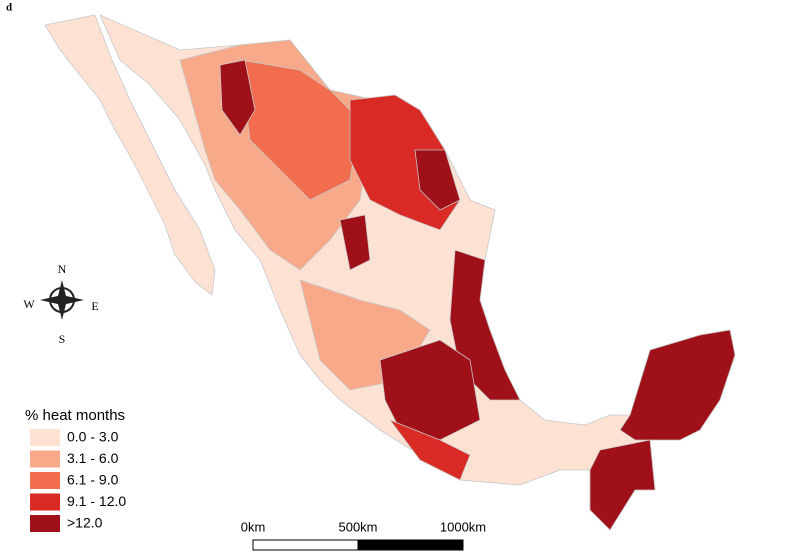  What do you see at coordinates (363, 535) in the screenshot?
I see `scale-bar: 0km 500km 1000km` at bounding box center [363, 535].